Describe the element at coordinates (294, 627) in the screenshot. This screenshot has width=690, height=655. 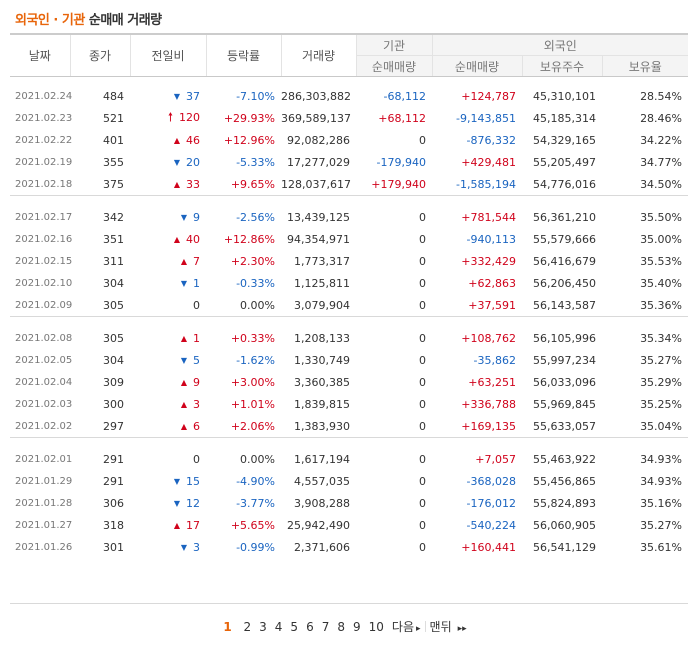
I see `page-link: 5` at that location.